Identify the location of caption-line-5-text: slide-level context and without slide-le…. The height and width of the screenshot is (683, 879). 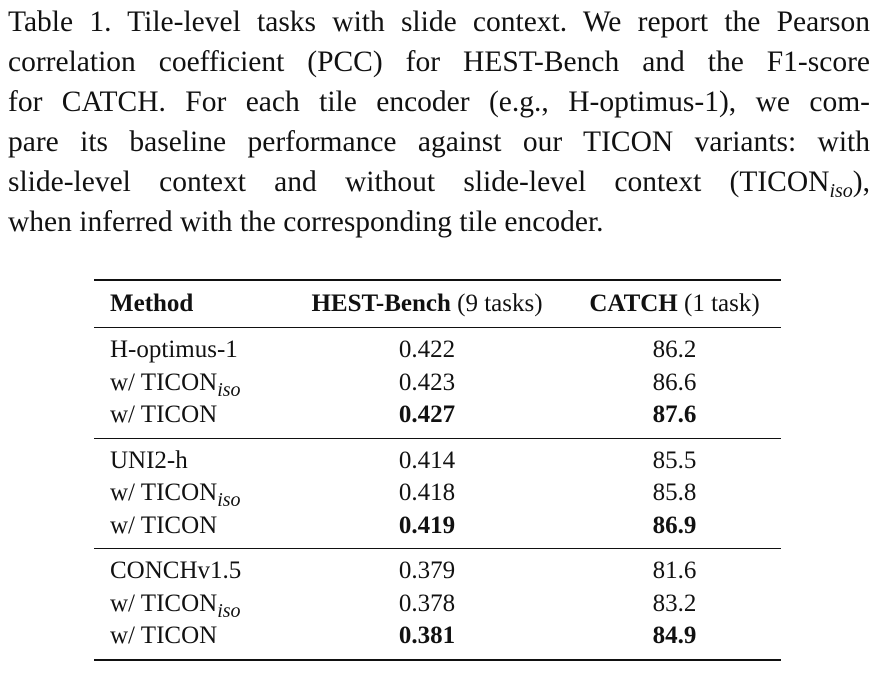
(419, 182).